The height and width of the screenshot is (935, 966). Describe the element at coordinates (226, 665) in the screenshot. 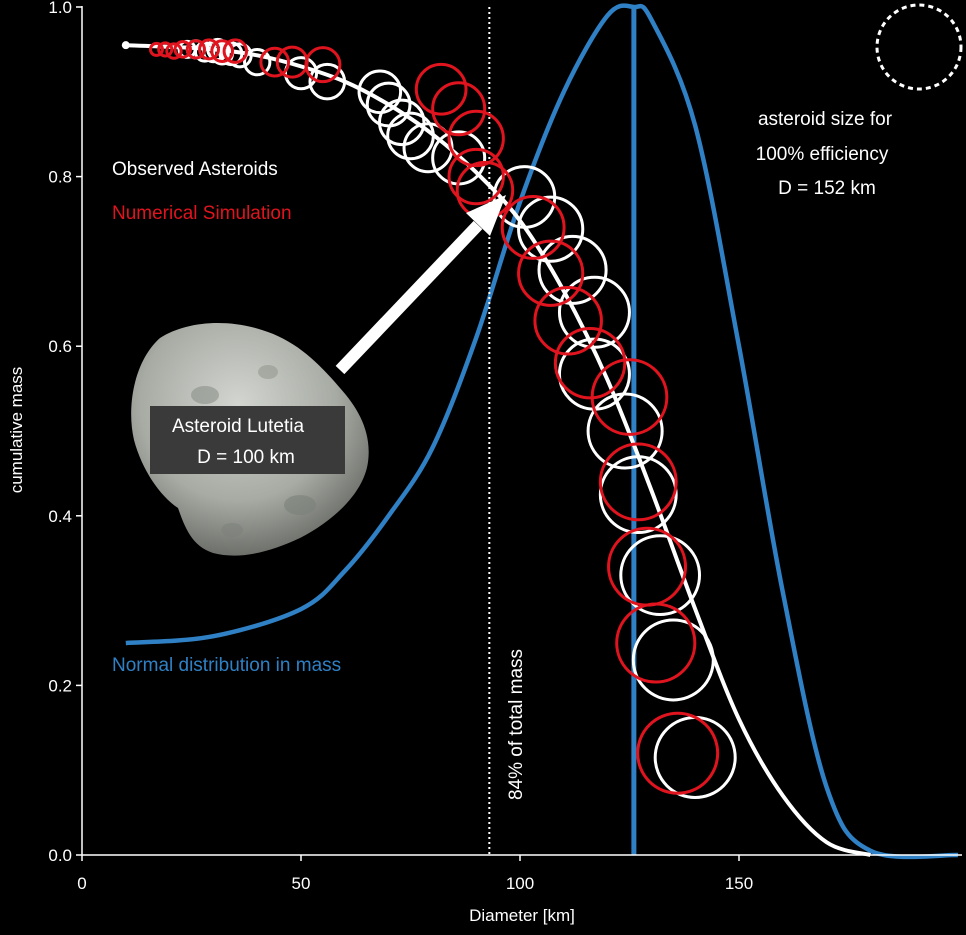

I see `normal-distribution-label: Normal distribution in mass` at that location.